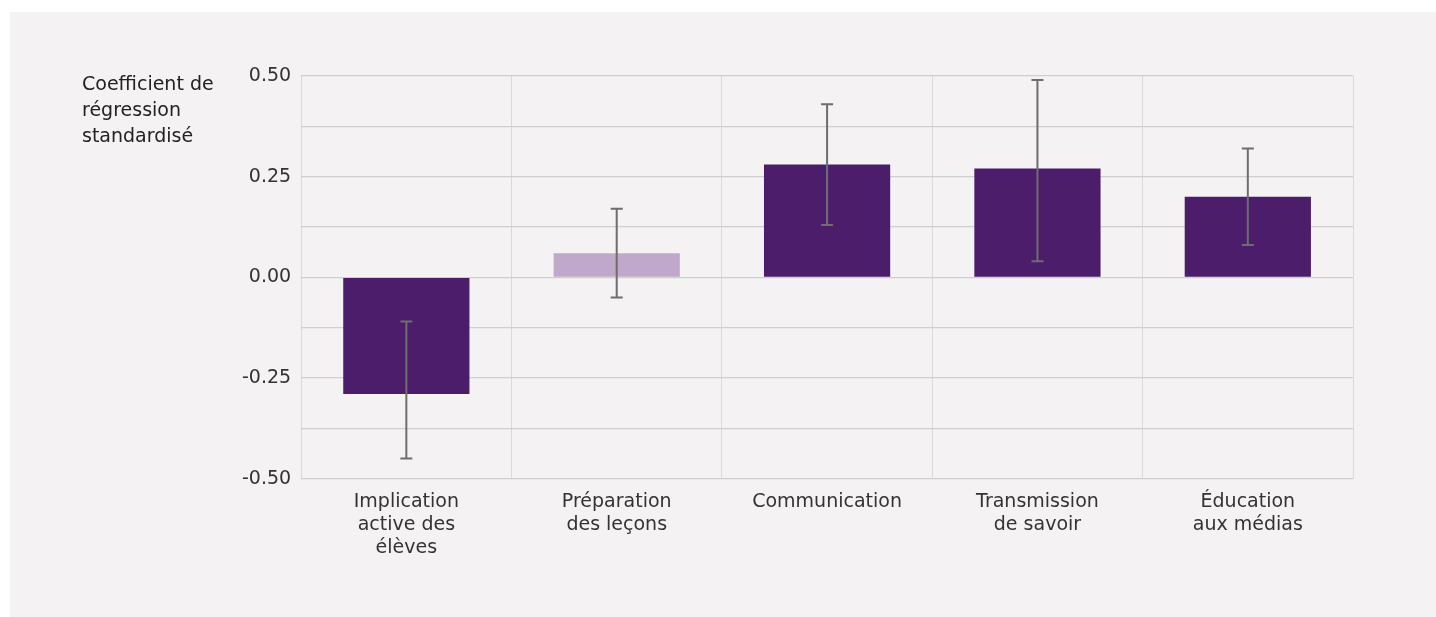 The width and height of the screenshot is (1436, 617). Describe the element at coordinates (270, 73) in the screenshot. I see `y-tick-label: 0.50` at that location.